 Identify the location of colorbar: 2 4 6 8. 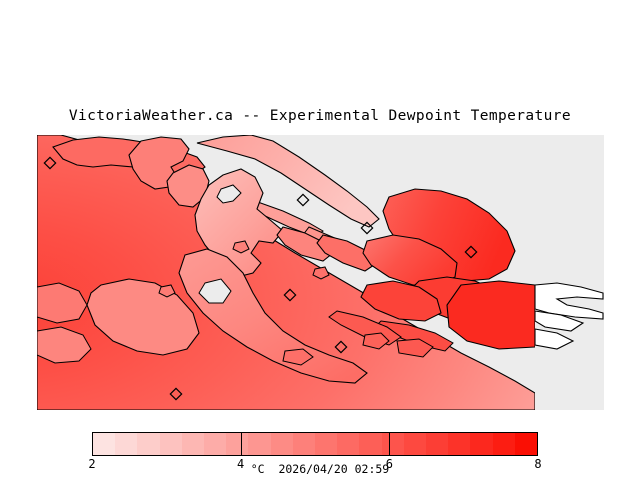
(315, 451).